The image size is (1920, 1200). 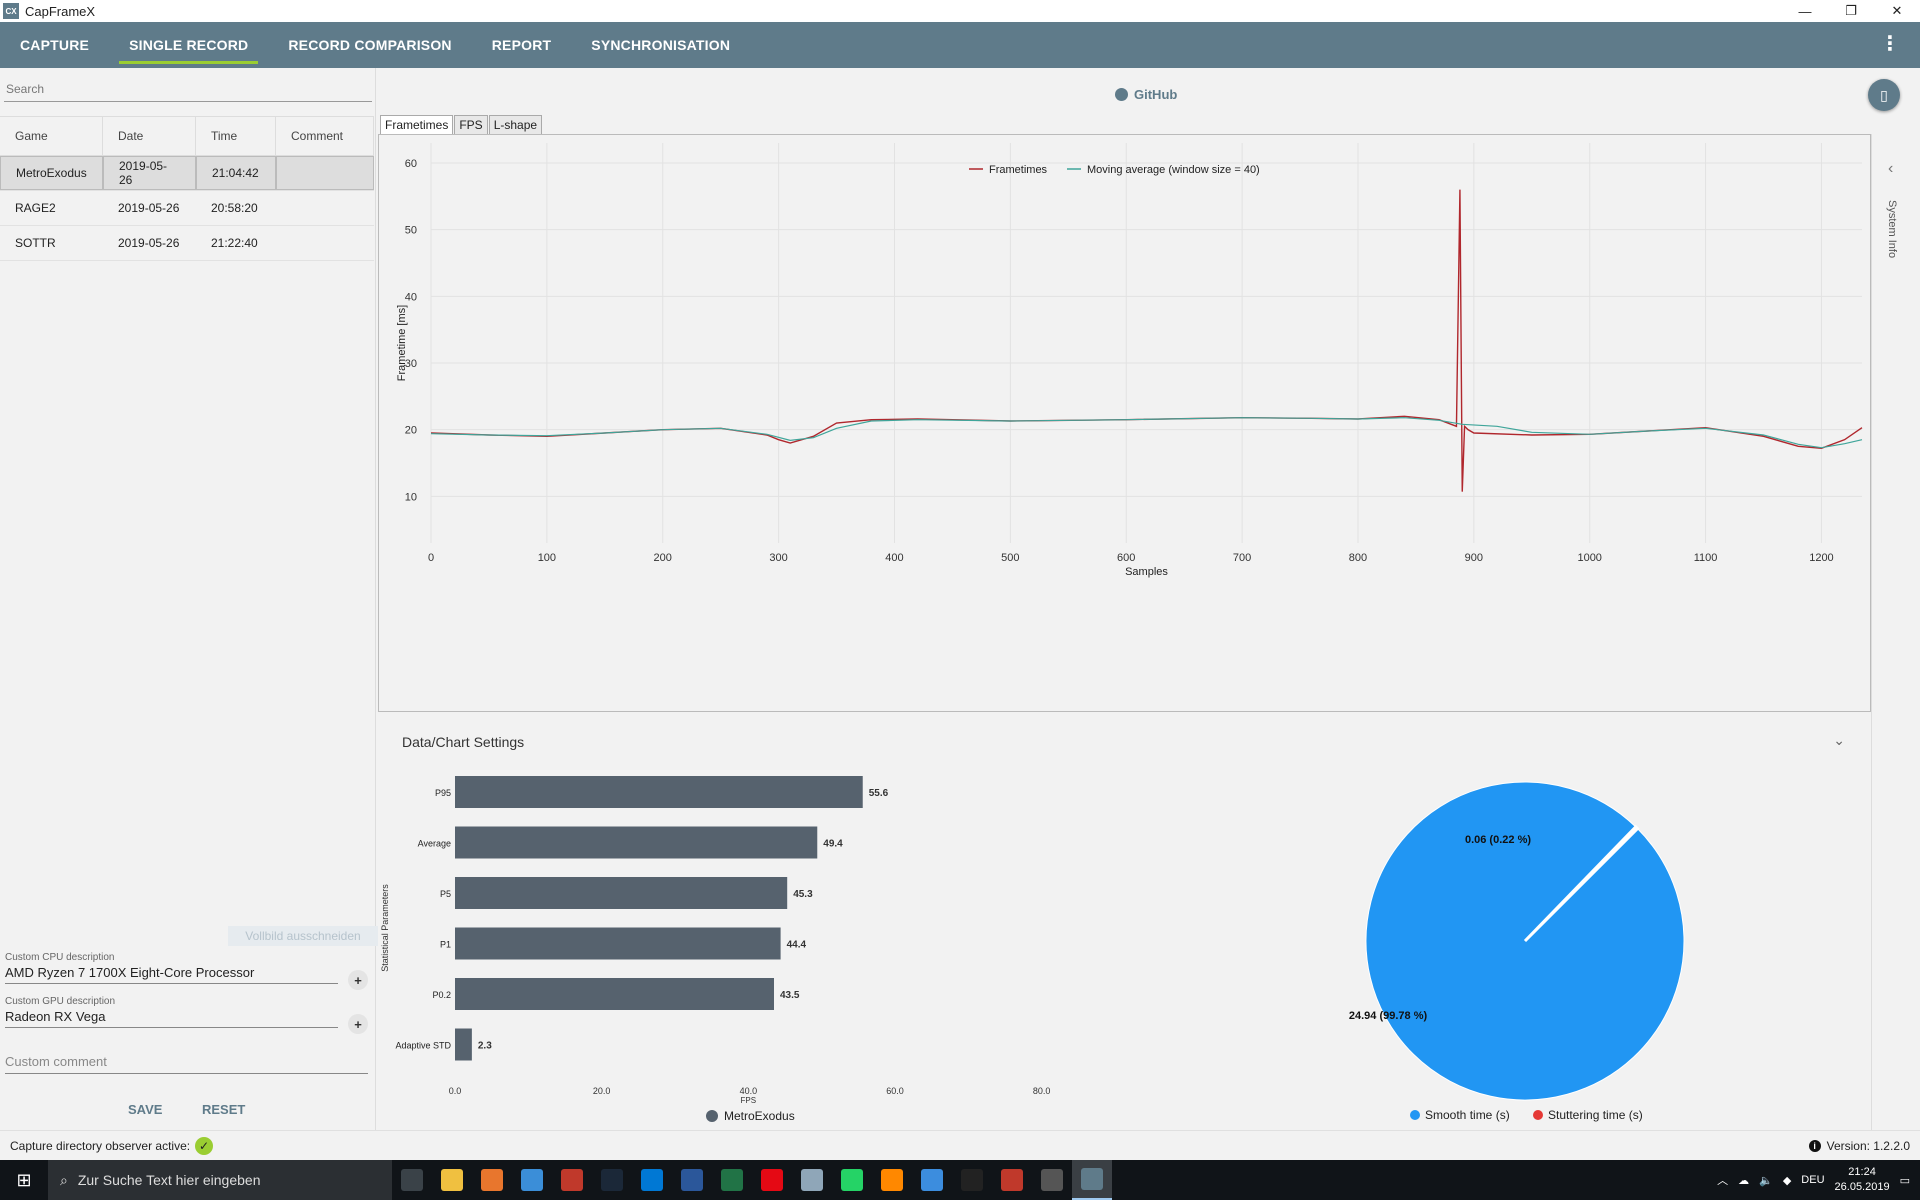 I want to click on data-chart-settings-header: Data/Chart Settings ⌄, so click(x=1124, y=742).